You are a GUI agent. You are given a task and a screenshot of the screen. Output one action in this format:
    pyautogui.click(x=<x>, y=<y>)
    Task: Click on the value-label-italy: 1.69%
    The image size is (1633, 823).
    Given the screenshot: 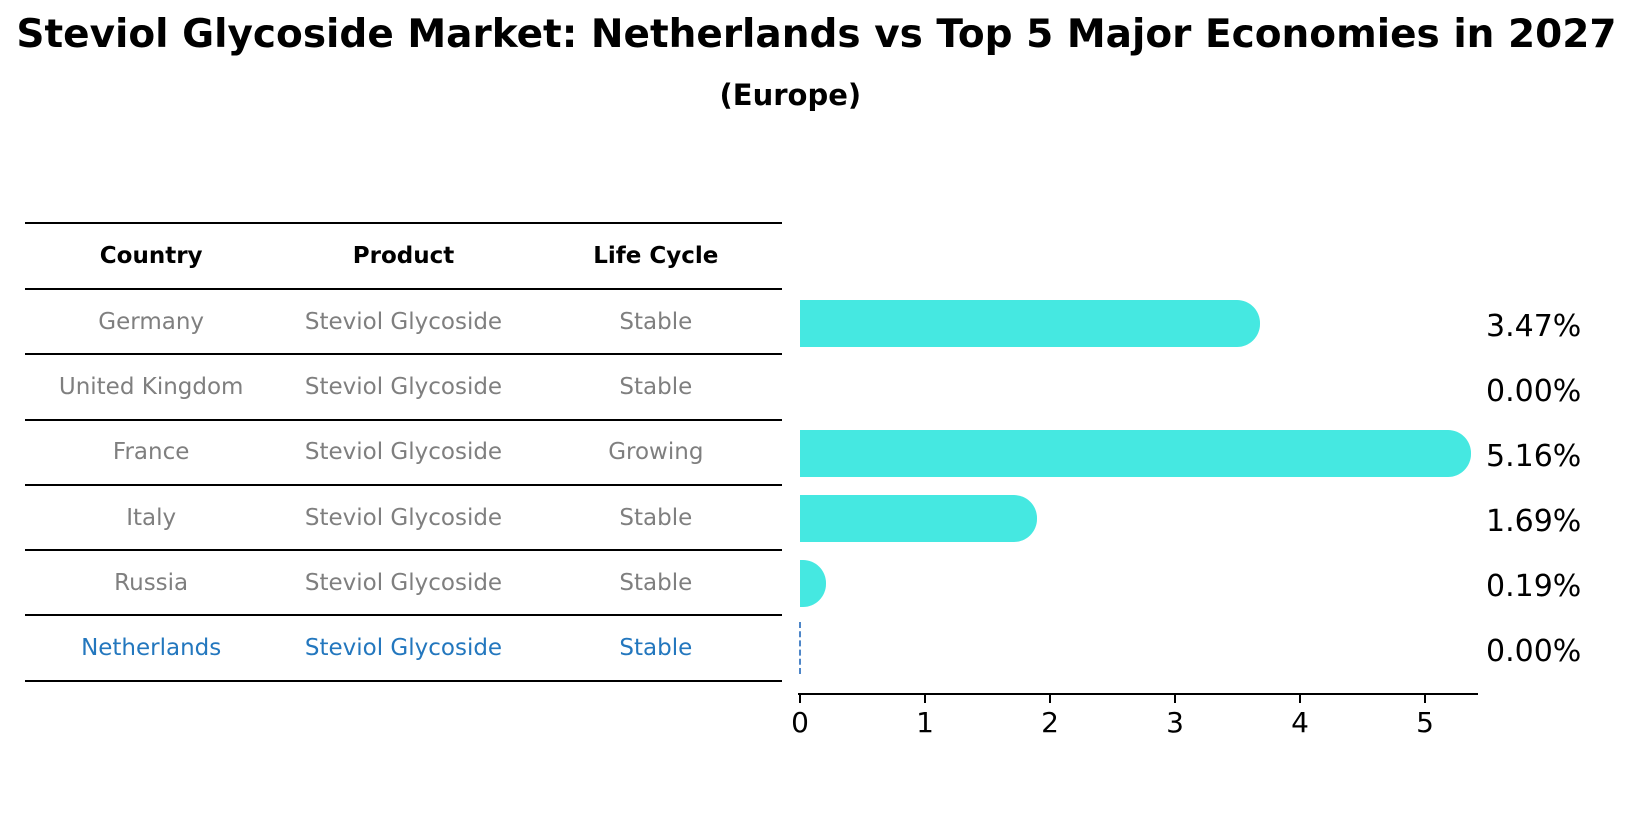 What is the action you would take?
    pyautogui.click(x=1534, y=521)
    